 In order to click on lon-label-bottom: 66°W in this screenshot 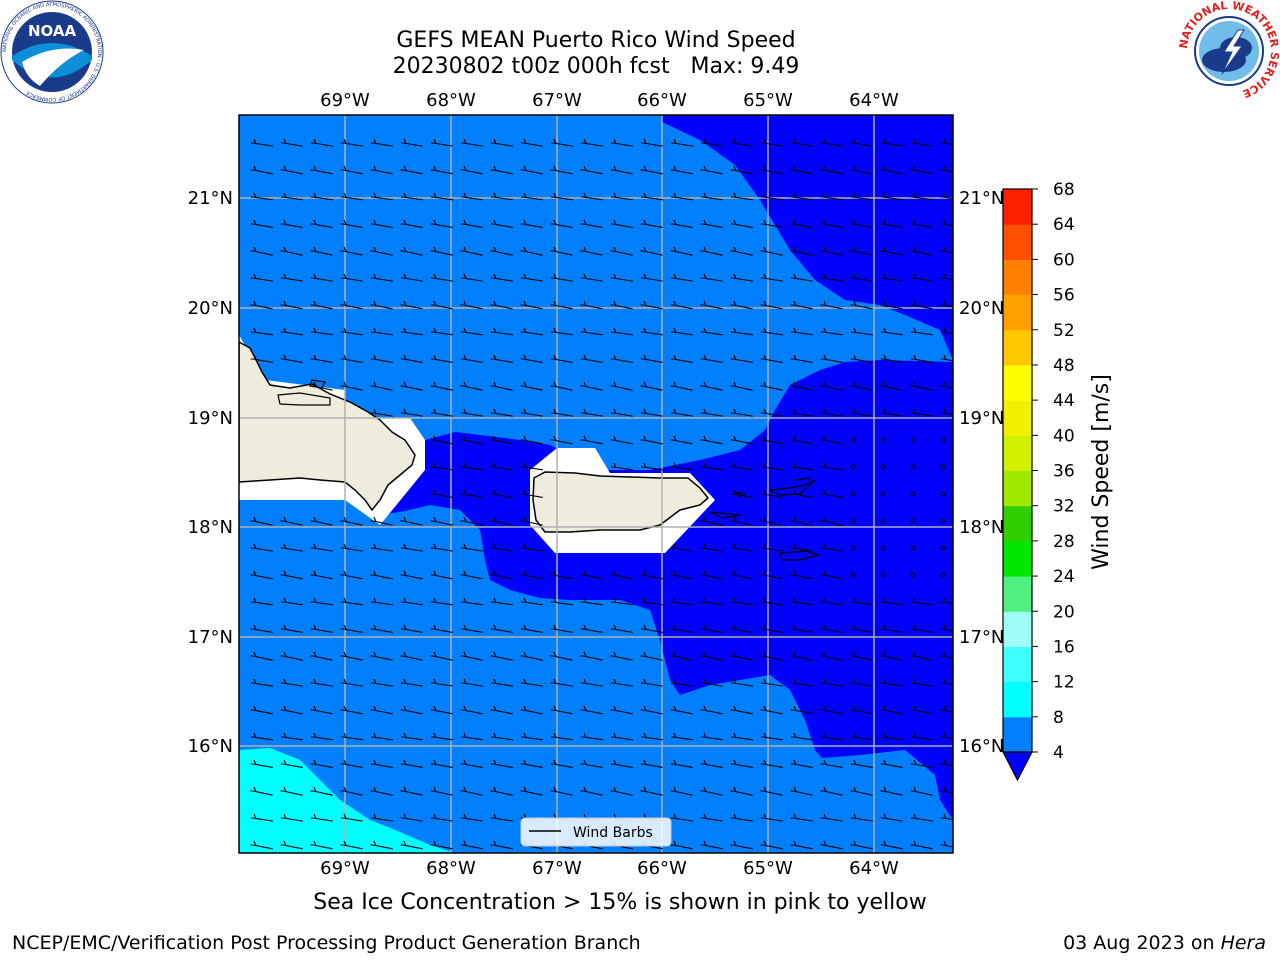, I will do `click(662, 868)`.